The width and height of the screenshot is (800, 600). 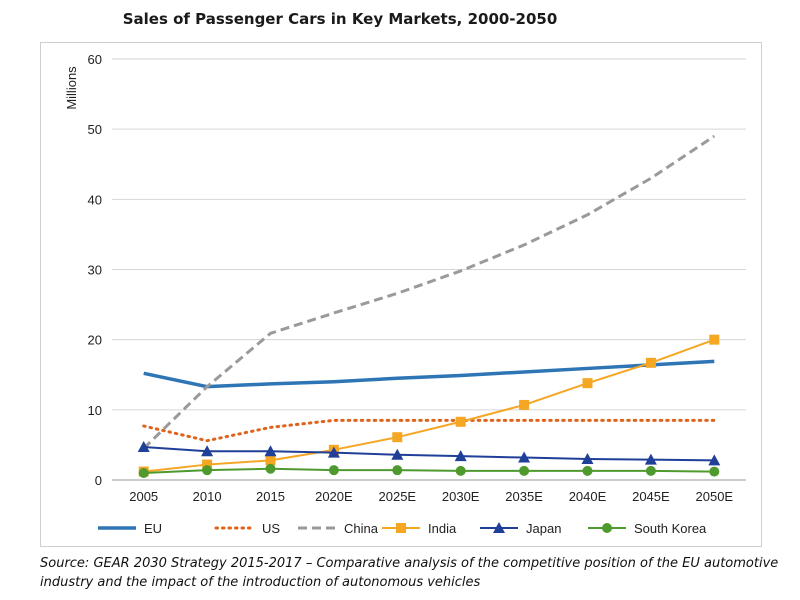 I want to click on legend-item: US, so click(x=247, y=528).